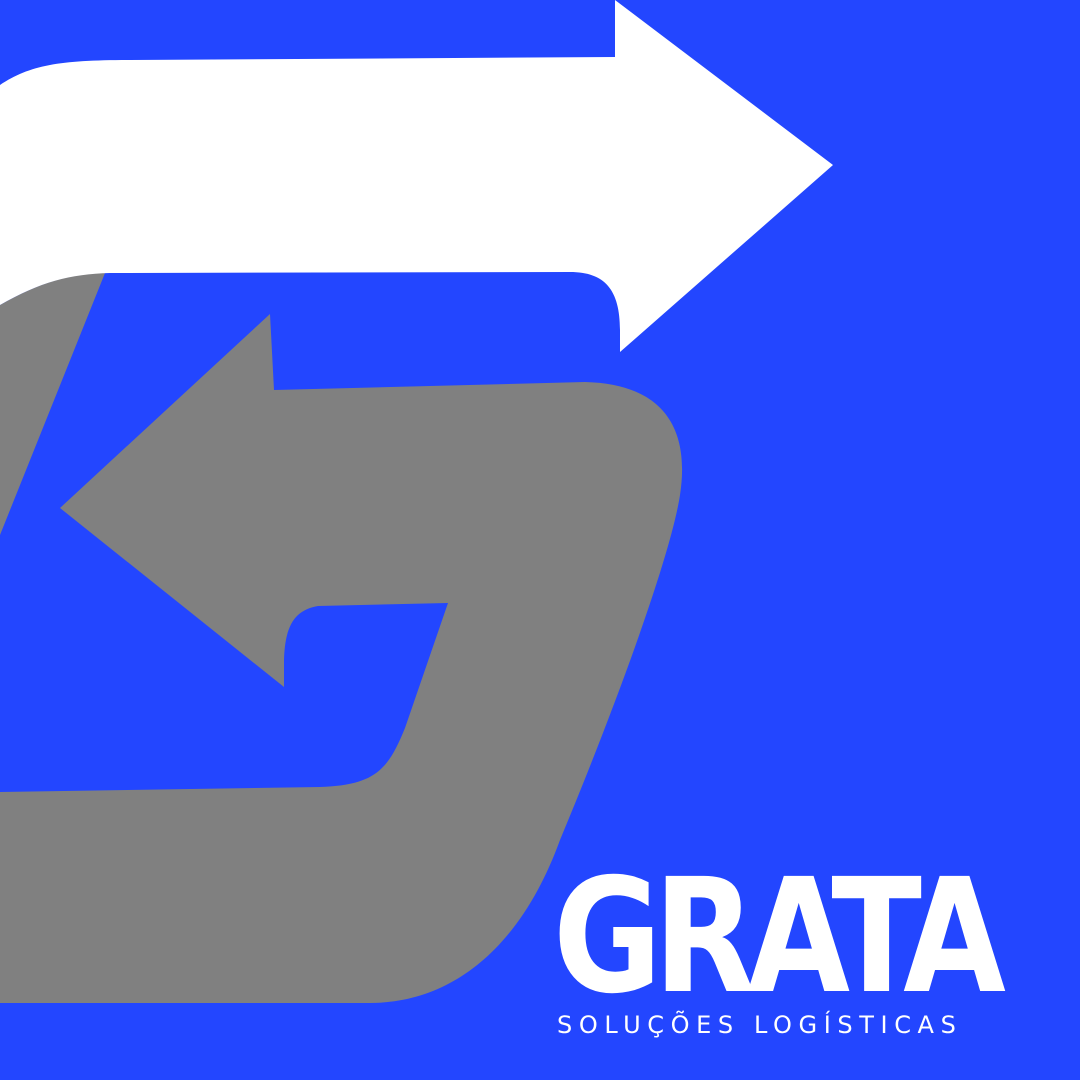 Image resolution: width=1080 pixels, height=1080 pixels. I want to click on brand-lockup: GRATA SOLUÇÕES LOGÍSTICAS, so click(798, 958).